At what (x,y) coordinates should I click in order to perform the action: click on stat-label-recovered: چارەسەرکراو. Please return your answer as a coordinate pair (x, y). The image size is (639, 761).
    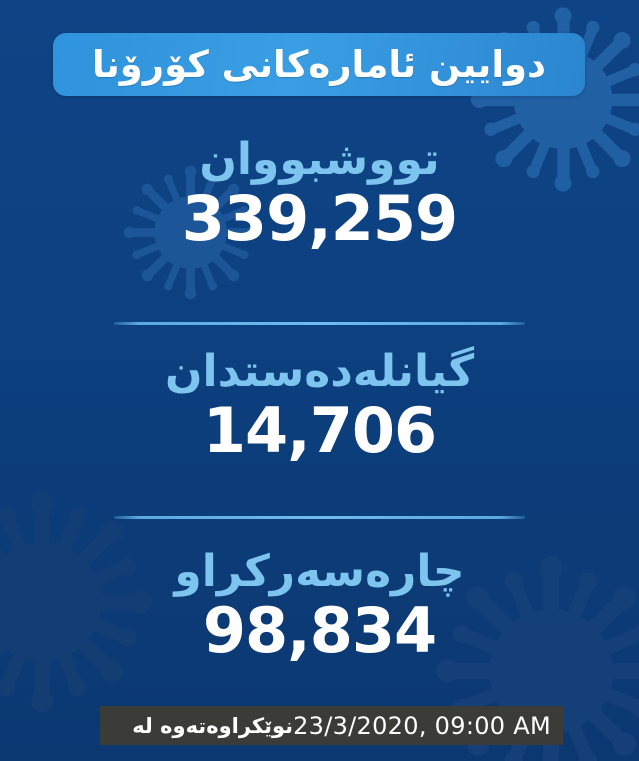
    Looking at the image, I should click on (319, 571).